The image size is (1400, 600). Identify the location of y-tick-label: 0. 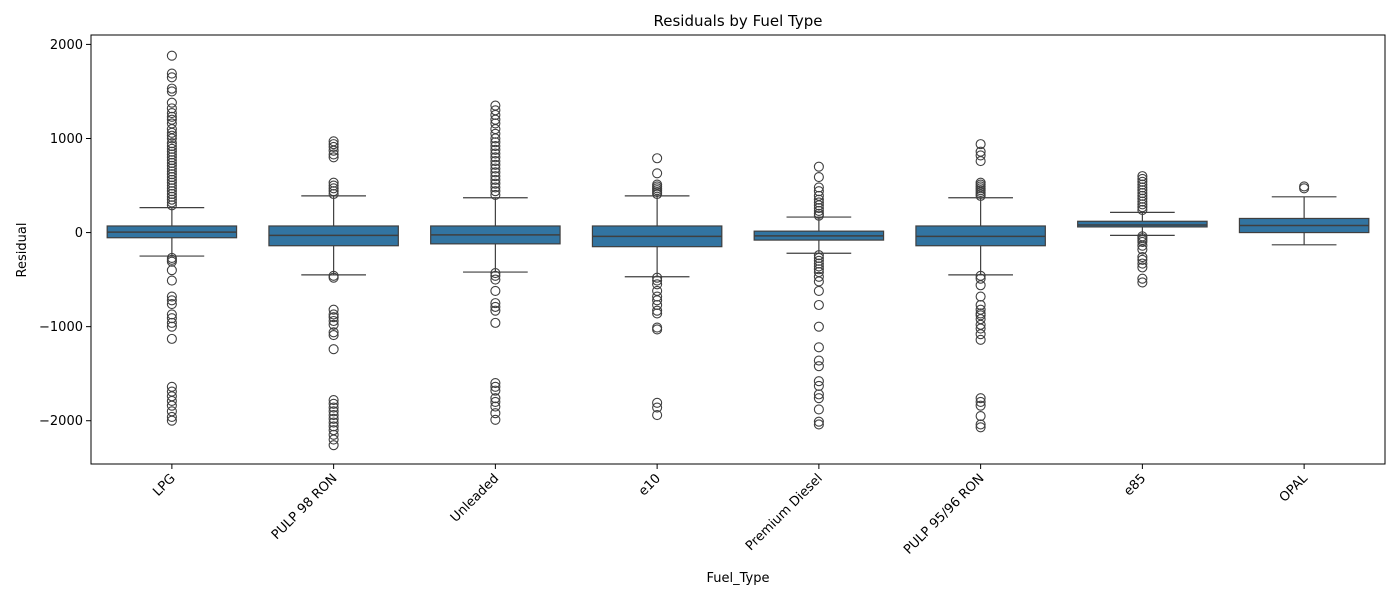
(79, 233).